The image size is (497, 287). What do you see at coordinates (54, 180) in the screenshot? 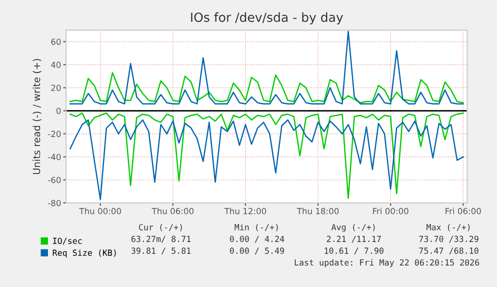
I see `y-tick-label: -60` at bounding box center [54, 180].